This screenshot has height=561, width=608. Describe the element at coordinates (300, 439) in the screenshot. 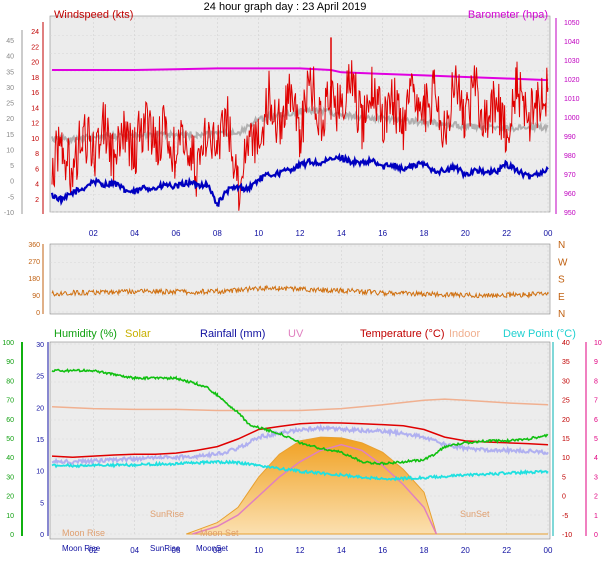

I see `temperature-line` at that location.